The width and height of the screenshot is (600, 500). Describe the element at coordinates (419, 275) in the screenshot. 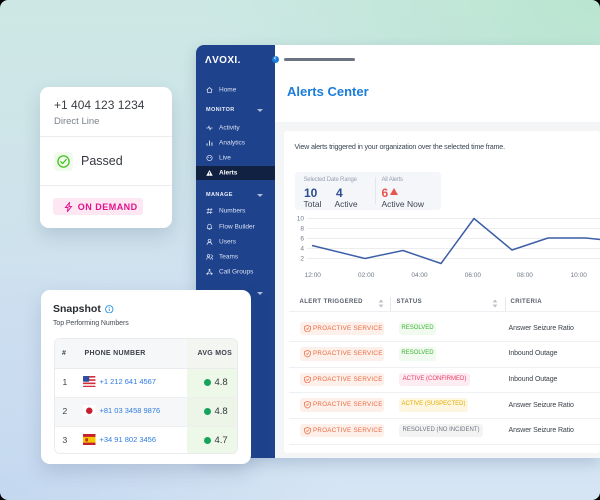

I see `svg-text: 04:00` at that location.